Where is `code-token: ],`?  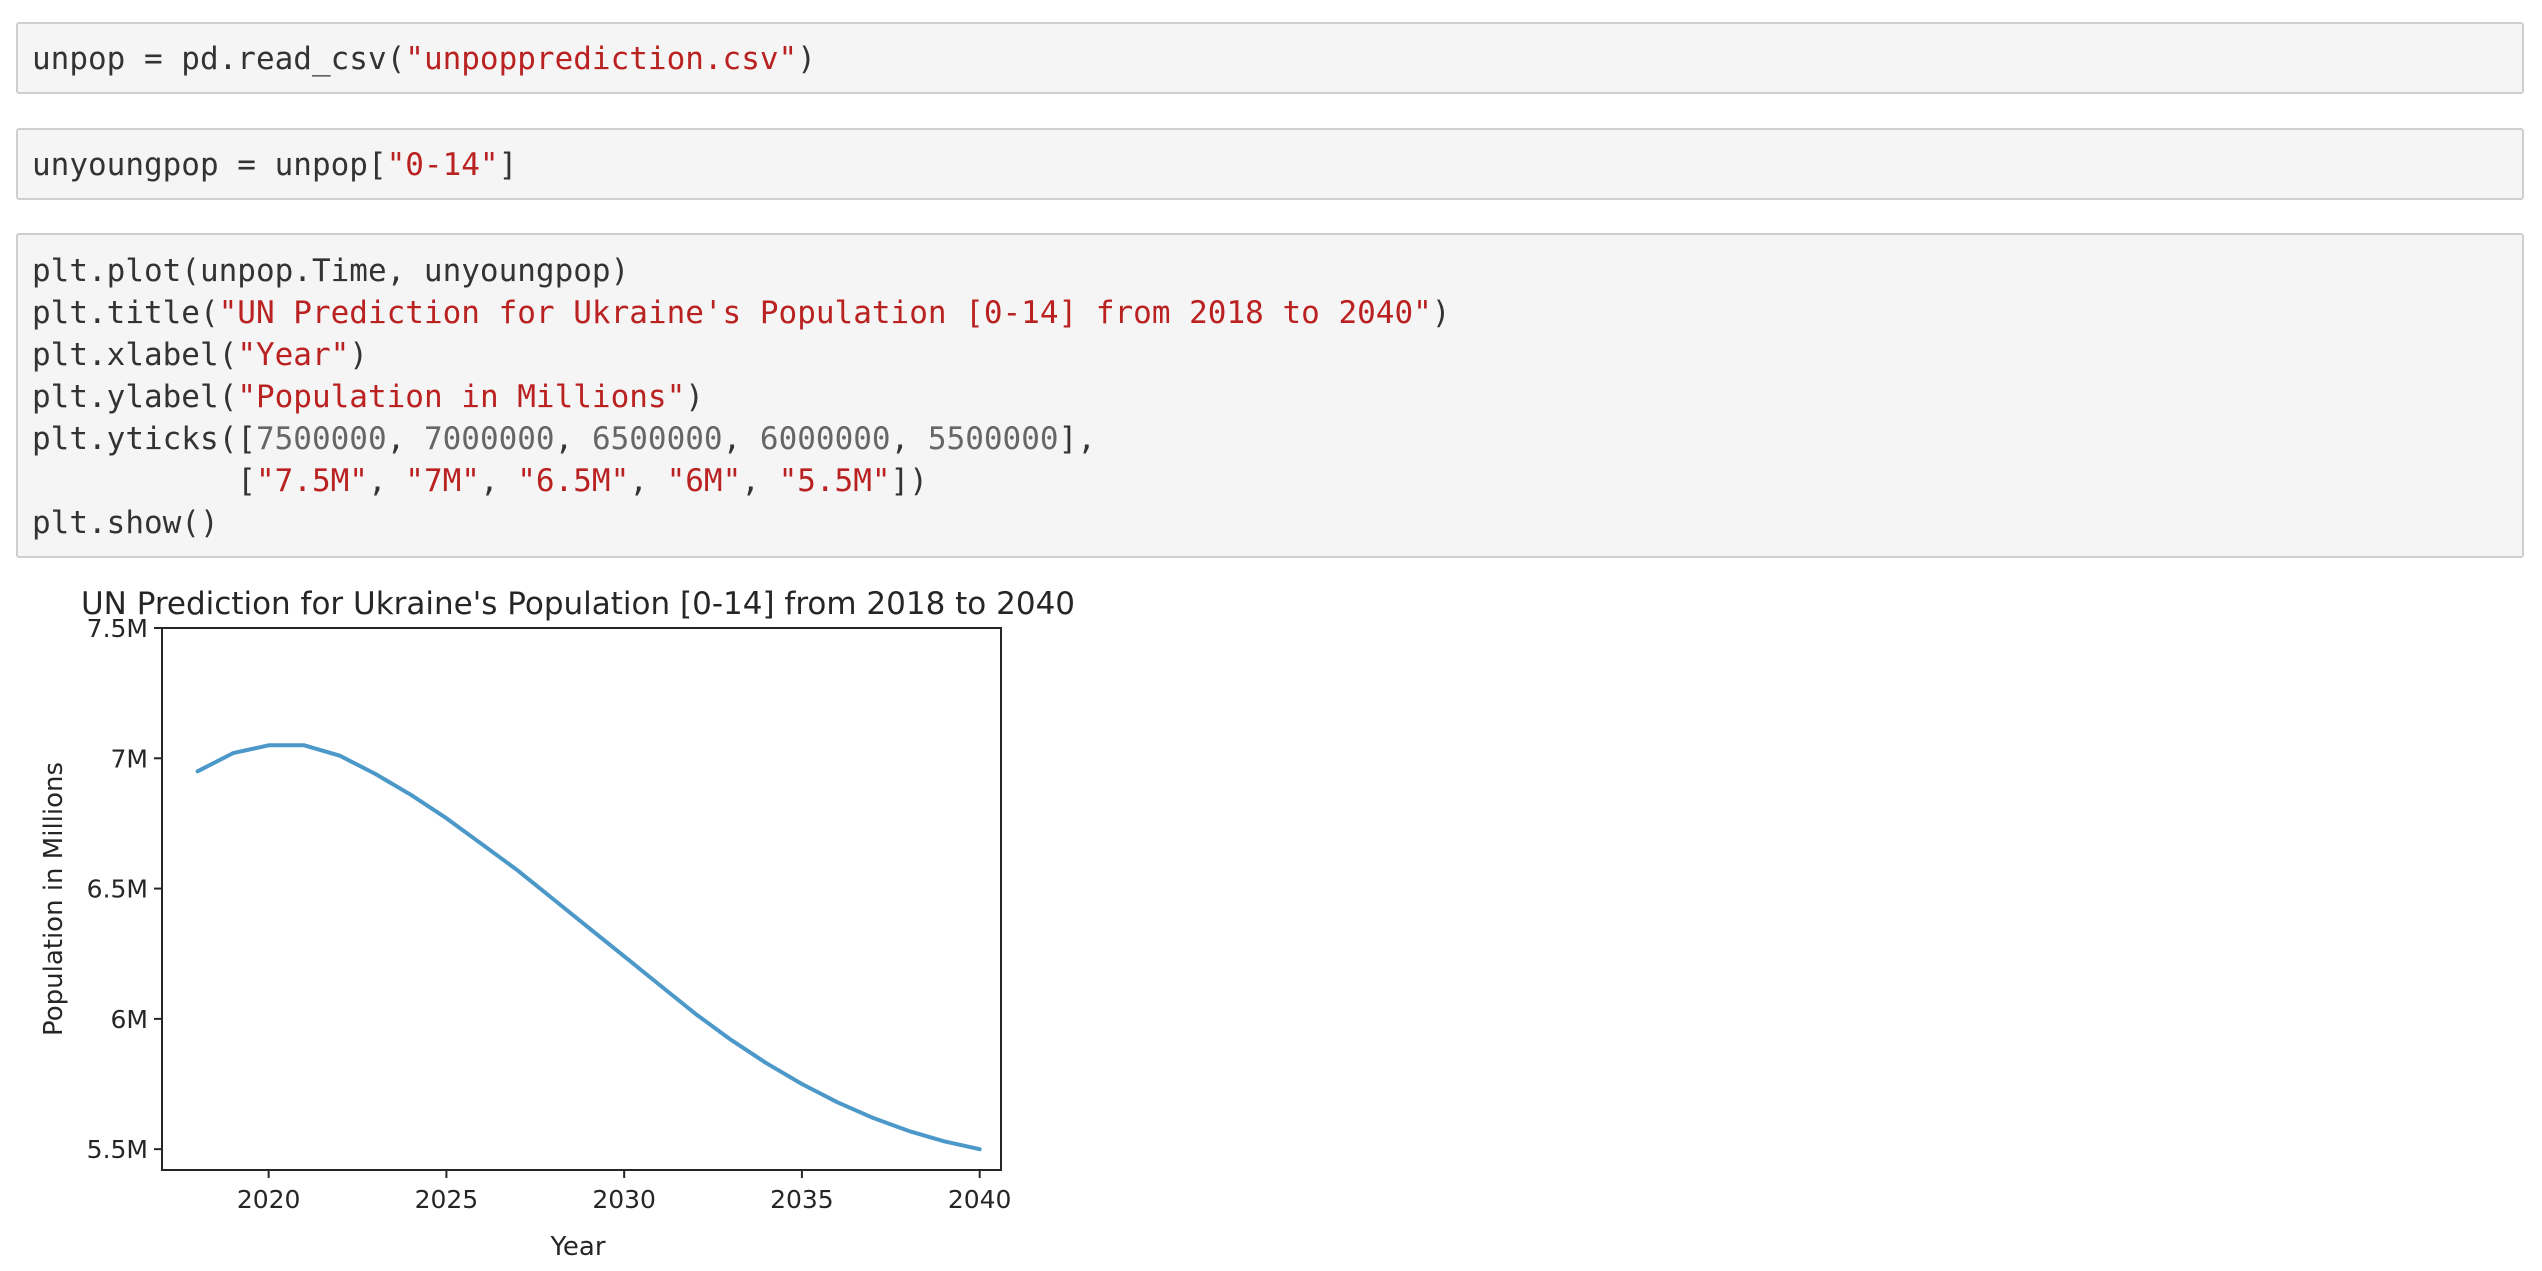 code-token: ], is located at coordinates (1077, 439).